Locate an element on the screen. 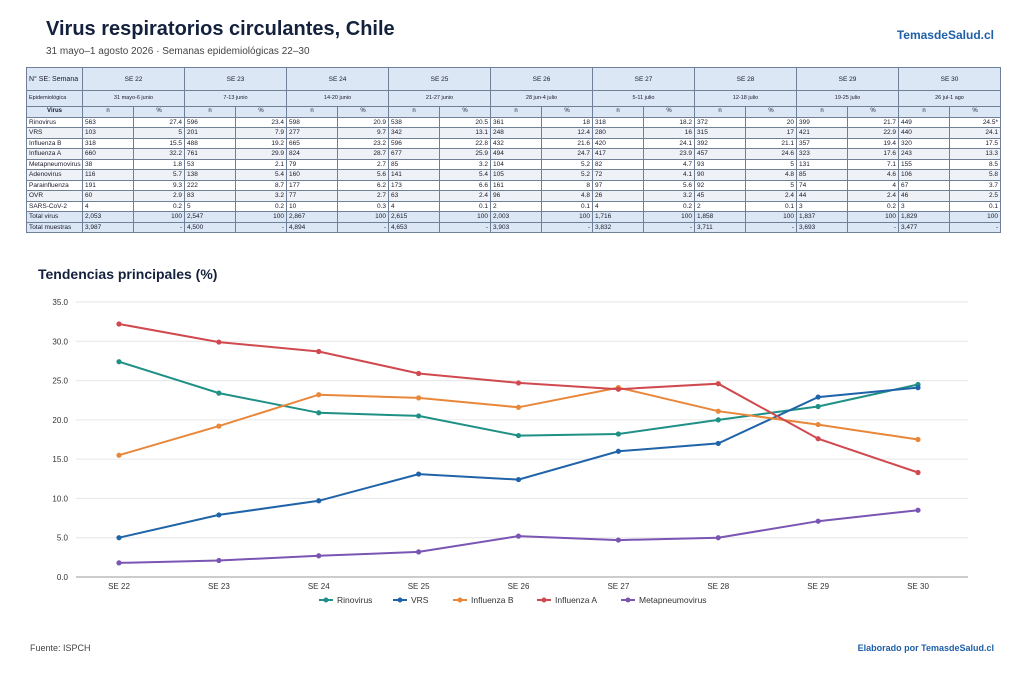 This screenshot has width=1024, height=683. table-cell: 104 is located at coordinates (516, 164).